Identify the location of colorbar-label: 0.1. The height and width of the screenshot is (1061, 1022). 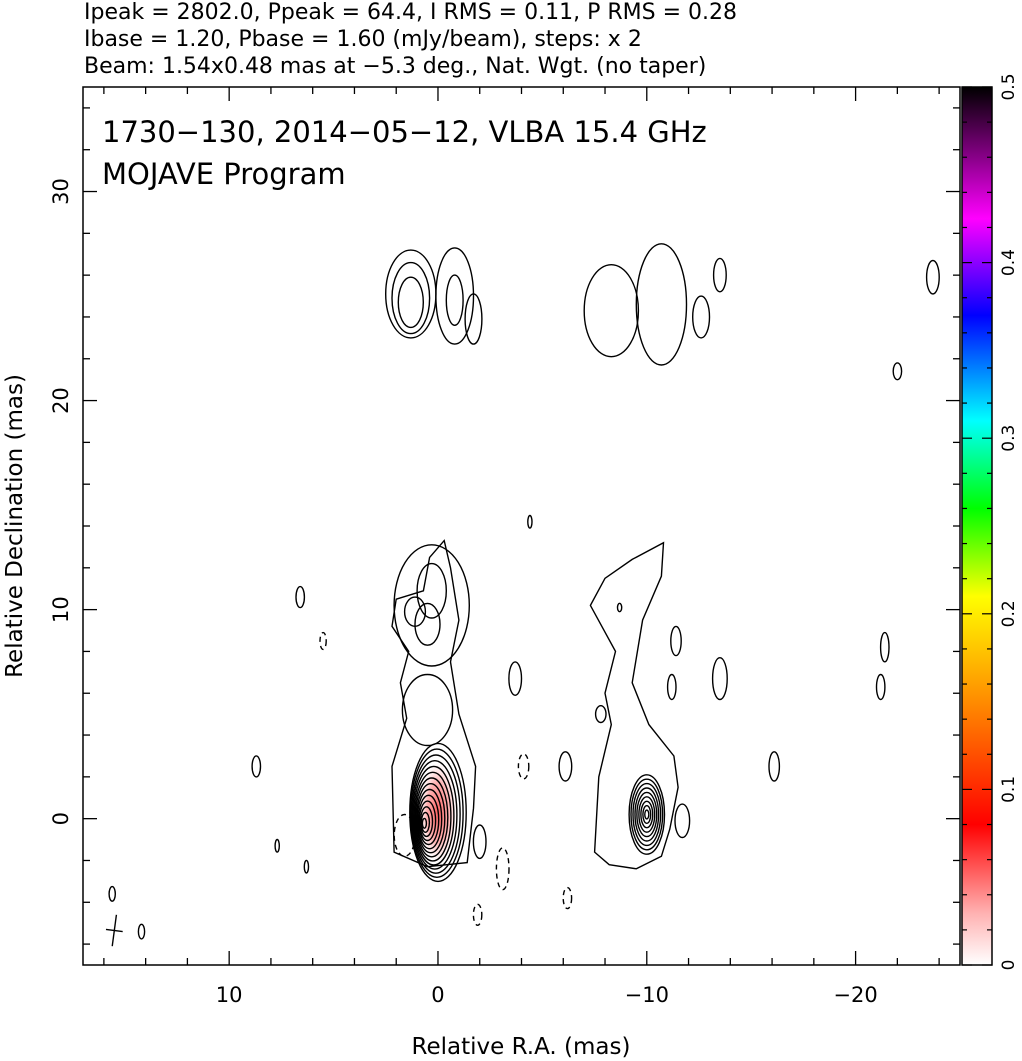
(1009, 789).